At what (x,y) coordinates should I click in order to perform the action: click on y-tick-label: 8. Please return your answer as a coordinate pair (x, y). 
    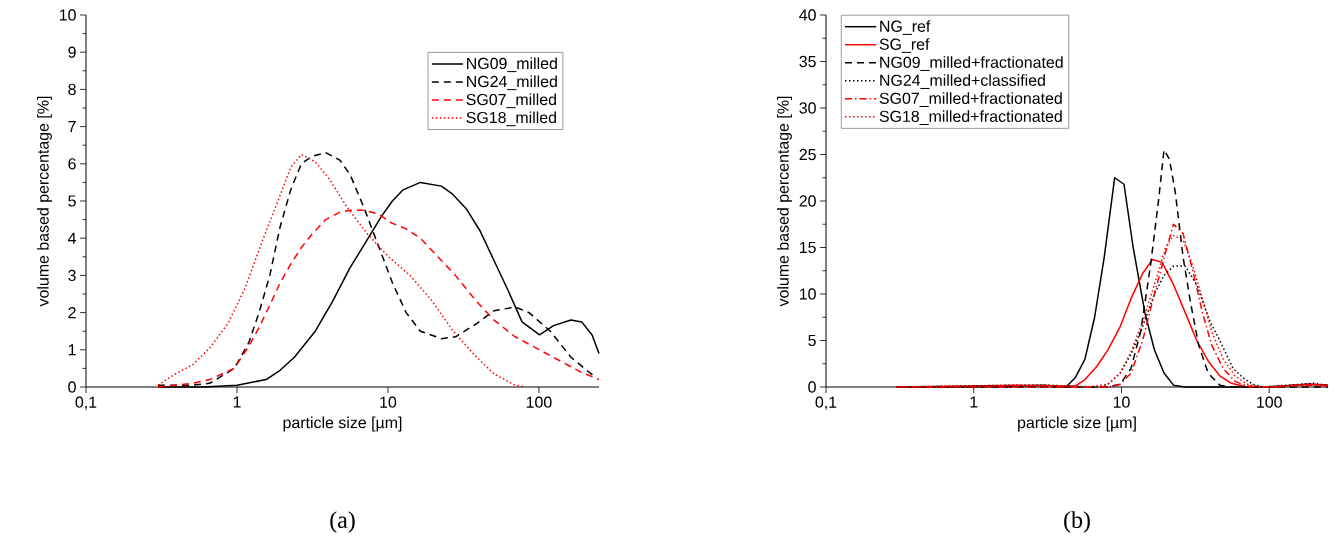
    Looking at the image, I should click on (72, 89).